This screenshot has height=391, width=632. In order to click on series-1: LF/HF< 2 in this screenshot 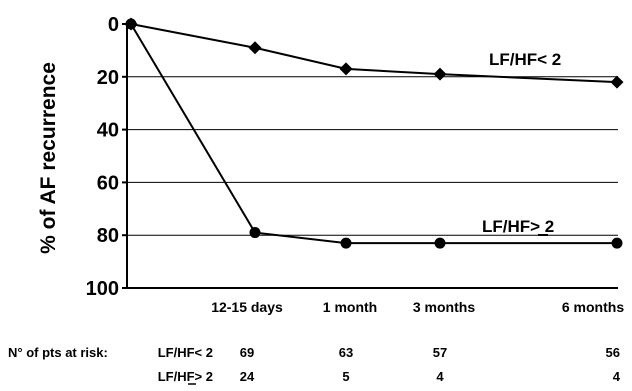, I will do `click(374, 53)`.